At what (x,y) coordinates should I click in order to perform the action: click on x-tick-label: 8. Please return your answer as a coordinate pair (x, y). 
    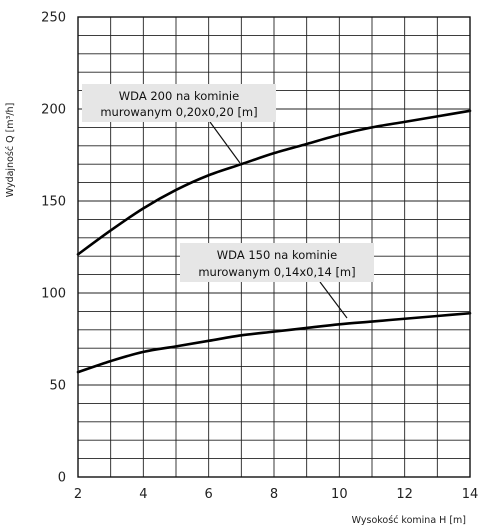
    Looking at the image, I should click on (274, 494).